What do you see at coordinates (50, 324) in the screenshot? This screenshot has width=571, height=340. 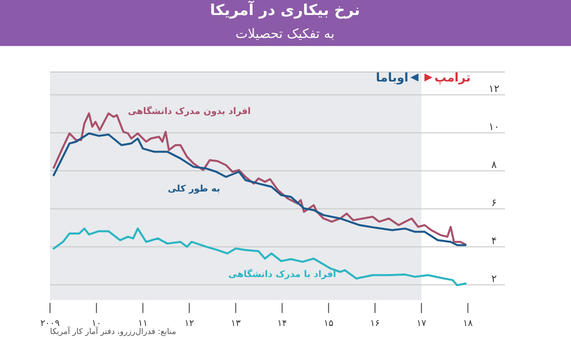 I see `x-tick-label: ۲۰۰۹` at bounding box center [50, 324].